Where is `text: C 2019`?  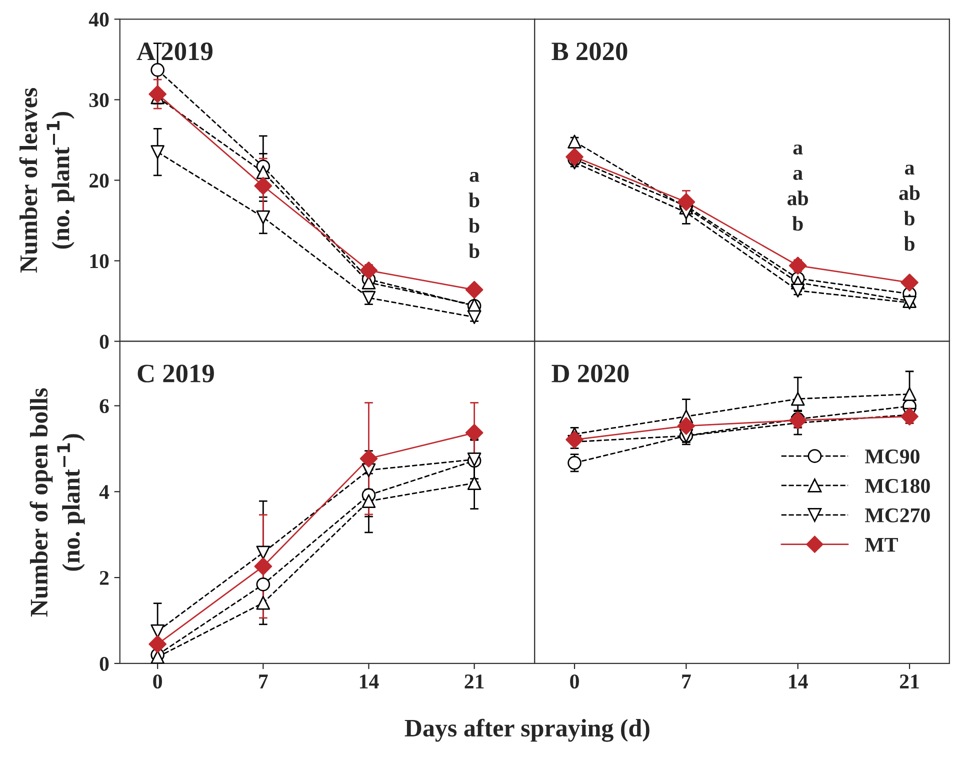 text: C 2019 is located at coordinates (176, 373).